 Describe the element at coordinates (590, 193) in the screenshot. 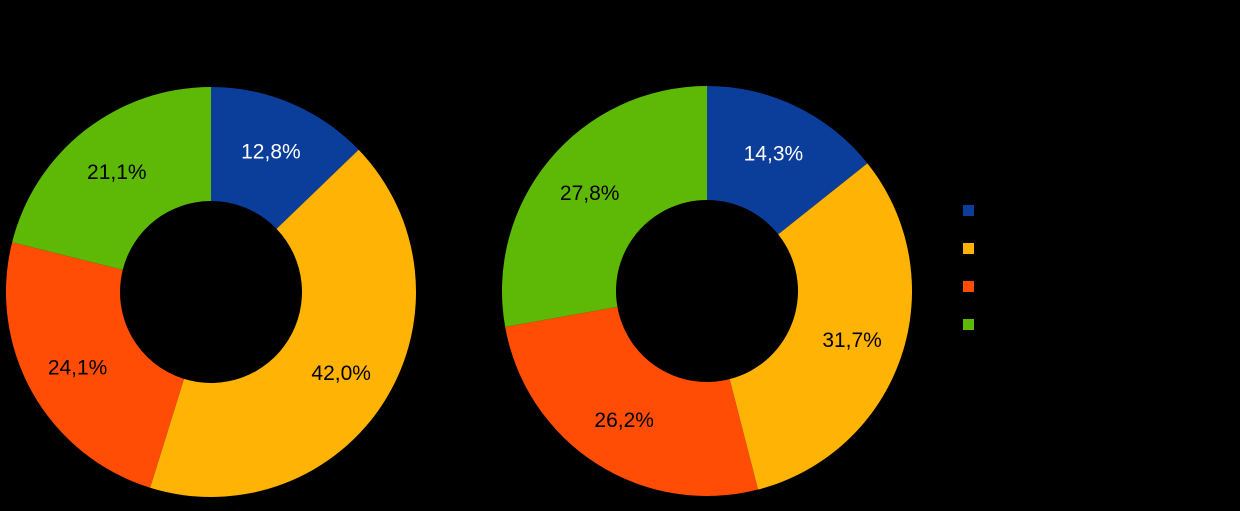

I see `slice-label: 27,8%` at that location.